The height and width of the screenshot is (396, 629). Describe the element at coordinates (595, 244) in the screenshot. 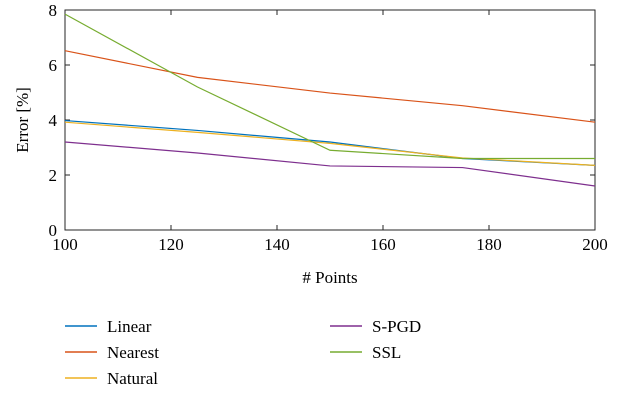

I see `x-tick-label: 200` at that location.